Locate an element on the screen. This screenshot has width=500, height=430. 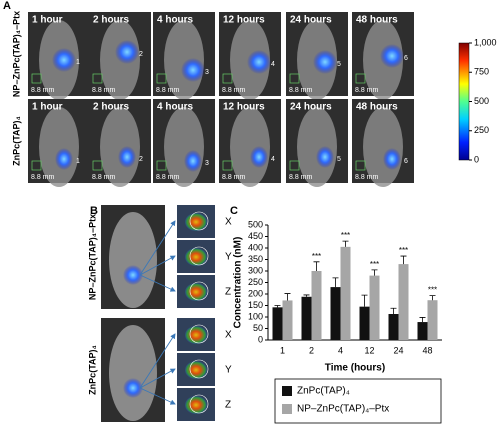
colorbar-label: 750 is located at coordinates (481, 72).